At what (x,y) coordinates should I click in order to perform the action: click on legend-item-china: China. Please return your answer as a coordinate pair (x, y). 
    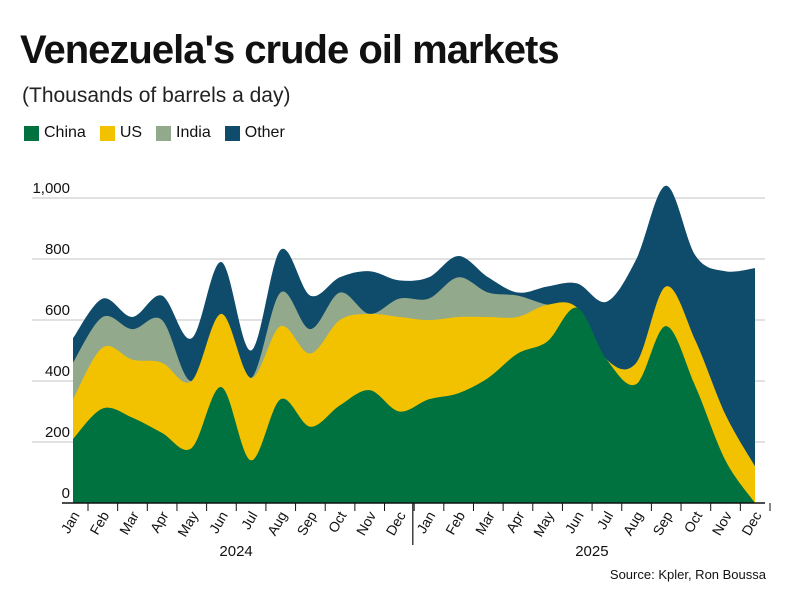
    Looking at the image, I should click on (55, 133).